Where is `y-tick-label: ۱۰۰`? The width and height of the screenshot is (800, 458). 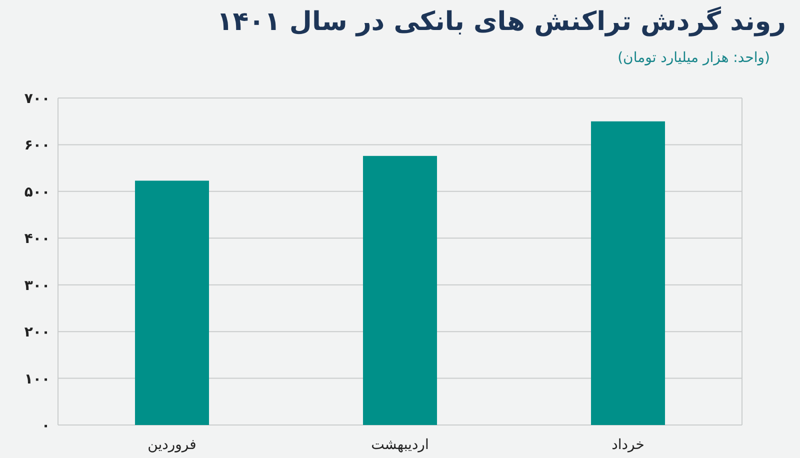
y-tick-label: ۱۰۰ is located at coordinates (37, 379).